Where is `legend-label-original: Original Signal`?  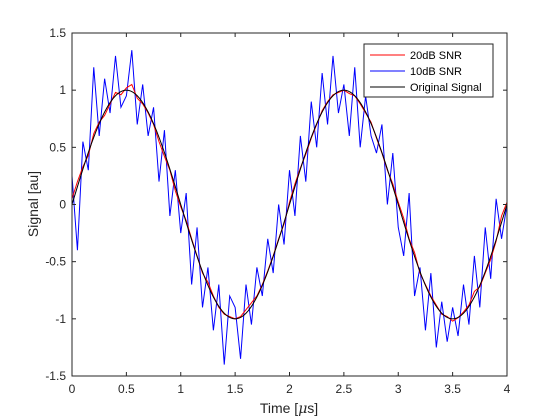
legend-label-original: Original Signal is located at coordinates (446, 88).